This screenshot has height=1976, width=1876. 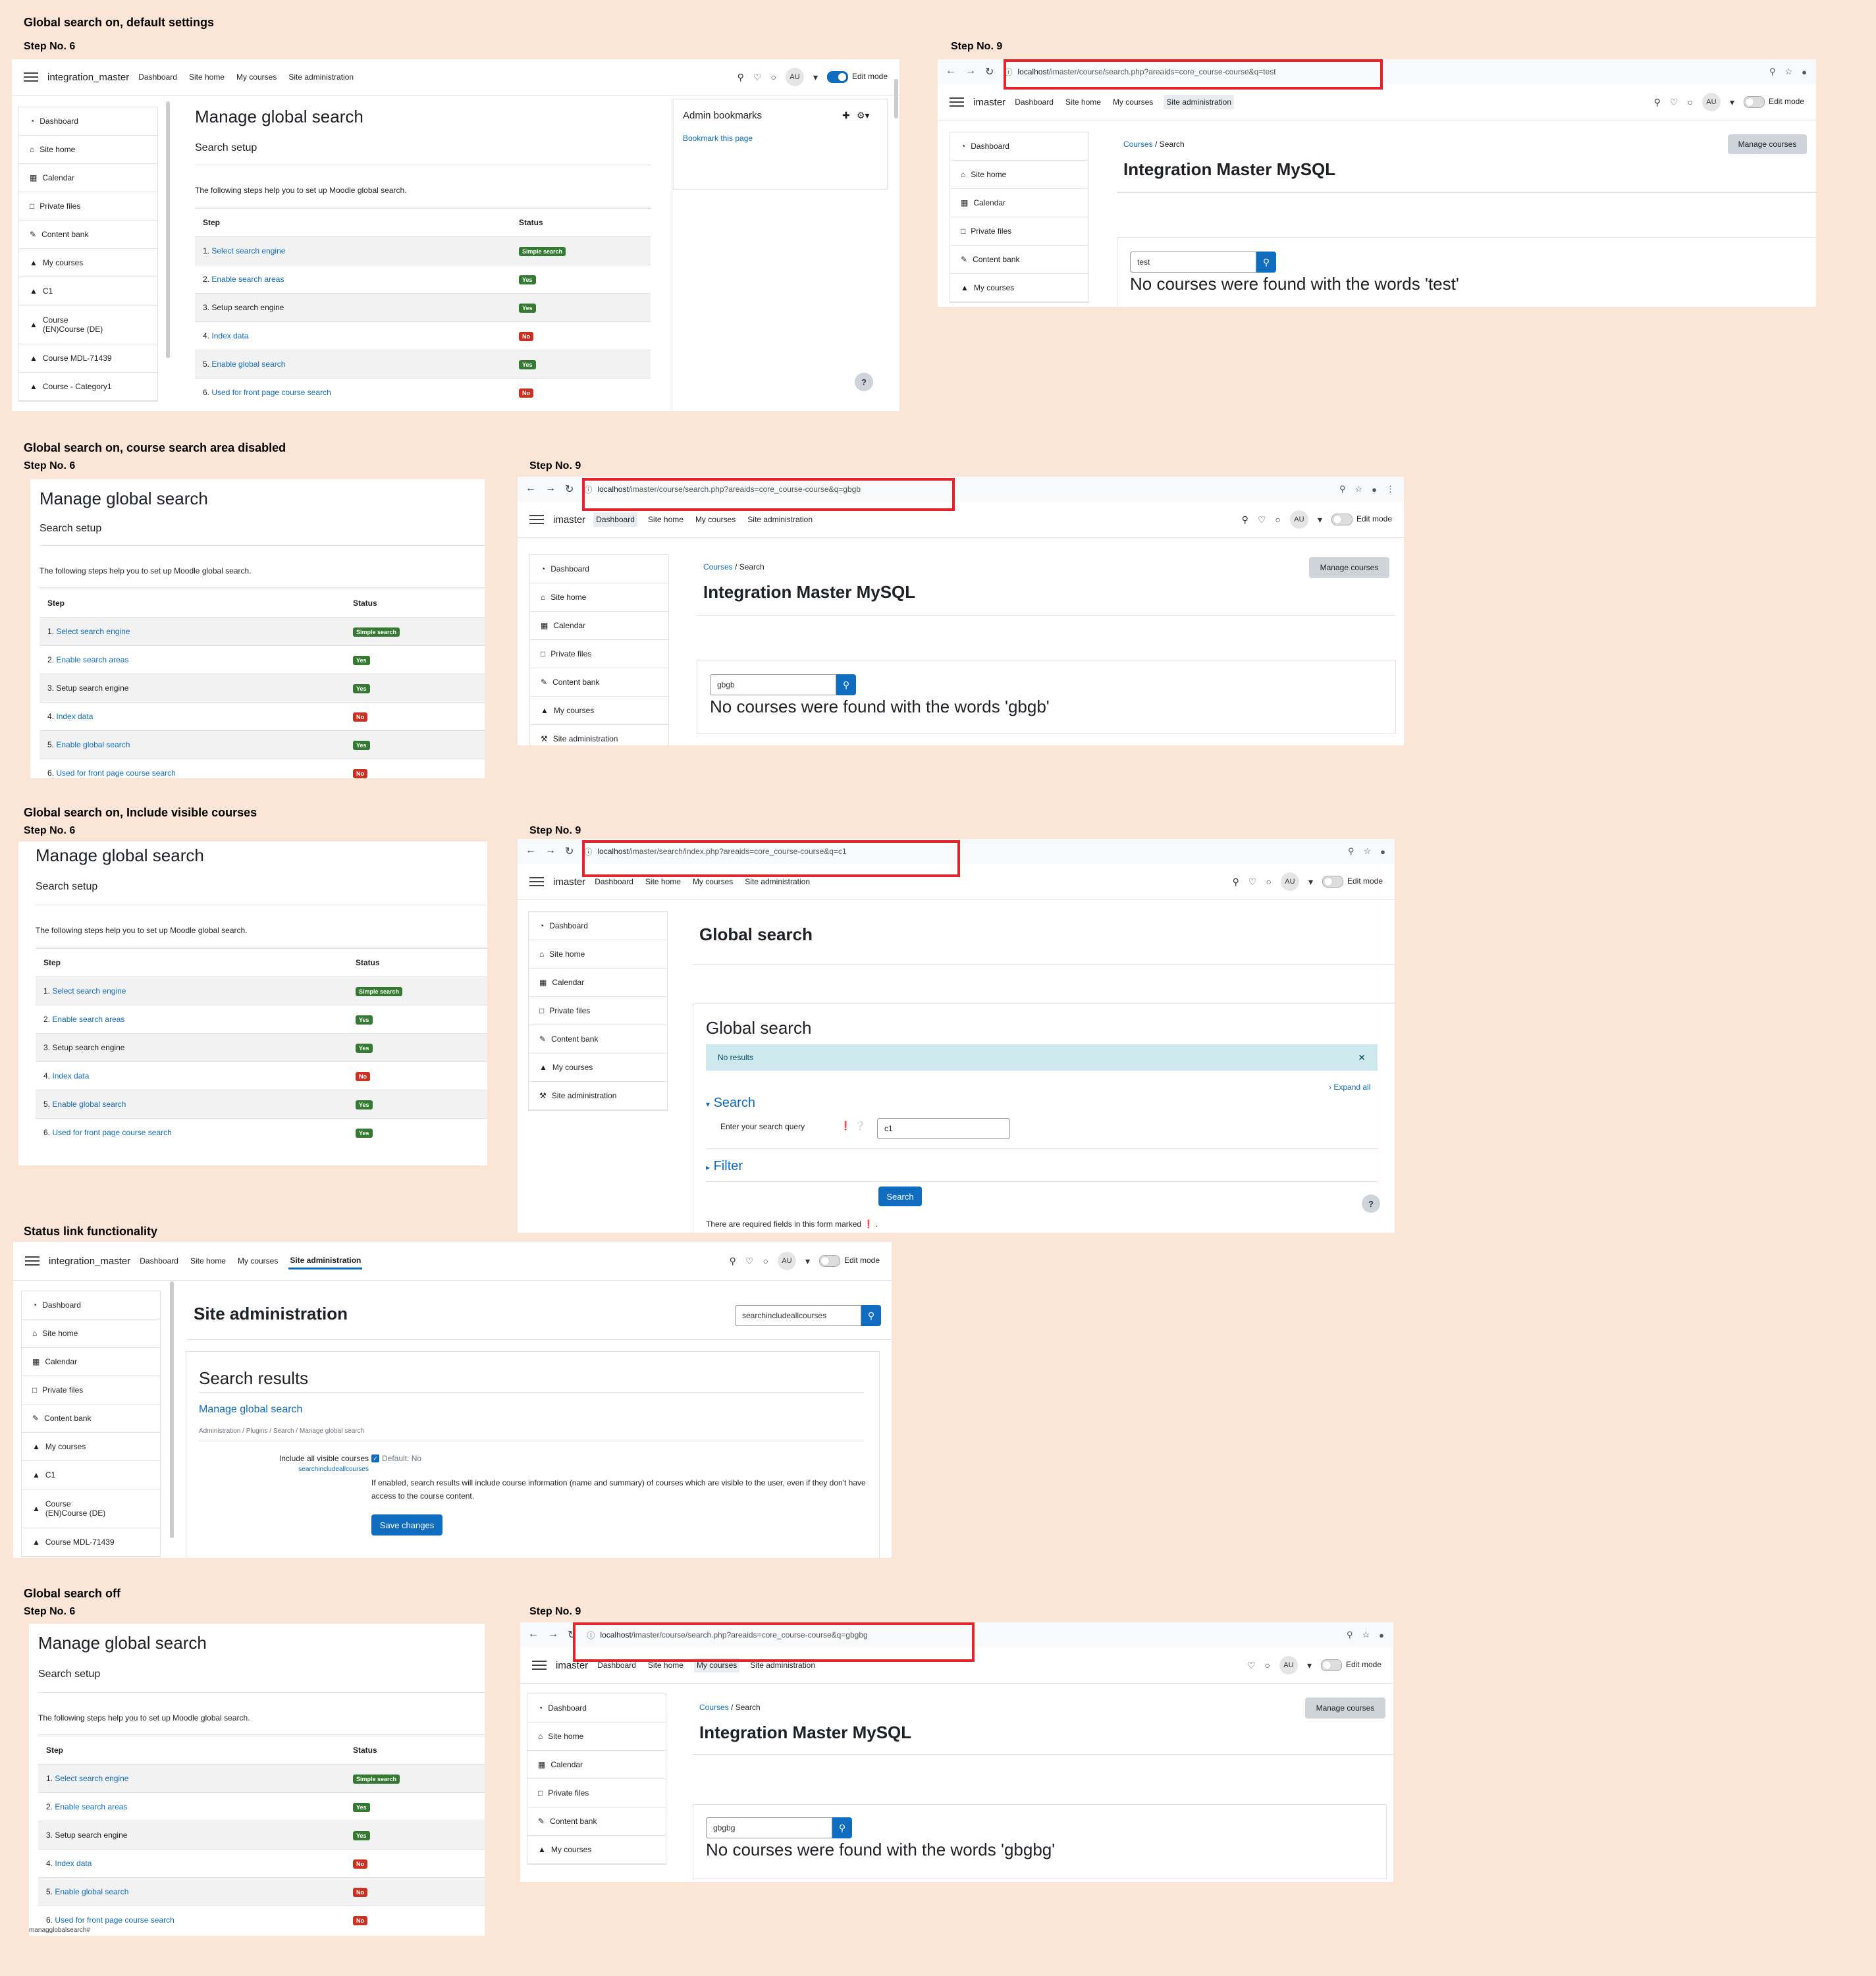 I want to click on back-icon: ←, so click(x=533, y=1634).